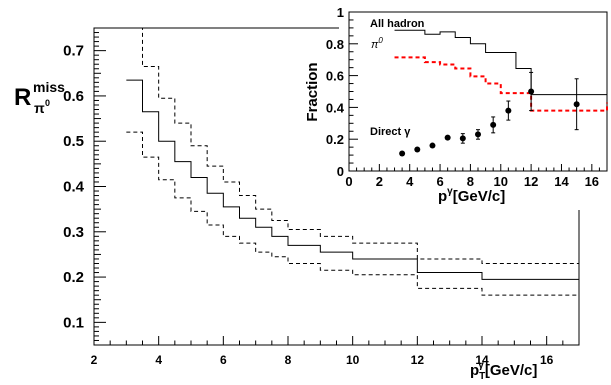  What do you see at coordinates (380, 40) in the screenshot?
I see `annotation-pi0-sup: 0` at bounding box center [380, 40].